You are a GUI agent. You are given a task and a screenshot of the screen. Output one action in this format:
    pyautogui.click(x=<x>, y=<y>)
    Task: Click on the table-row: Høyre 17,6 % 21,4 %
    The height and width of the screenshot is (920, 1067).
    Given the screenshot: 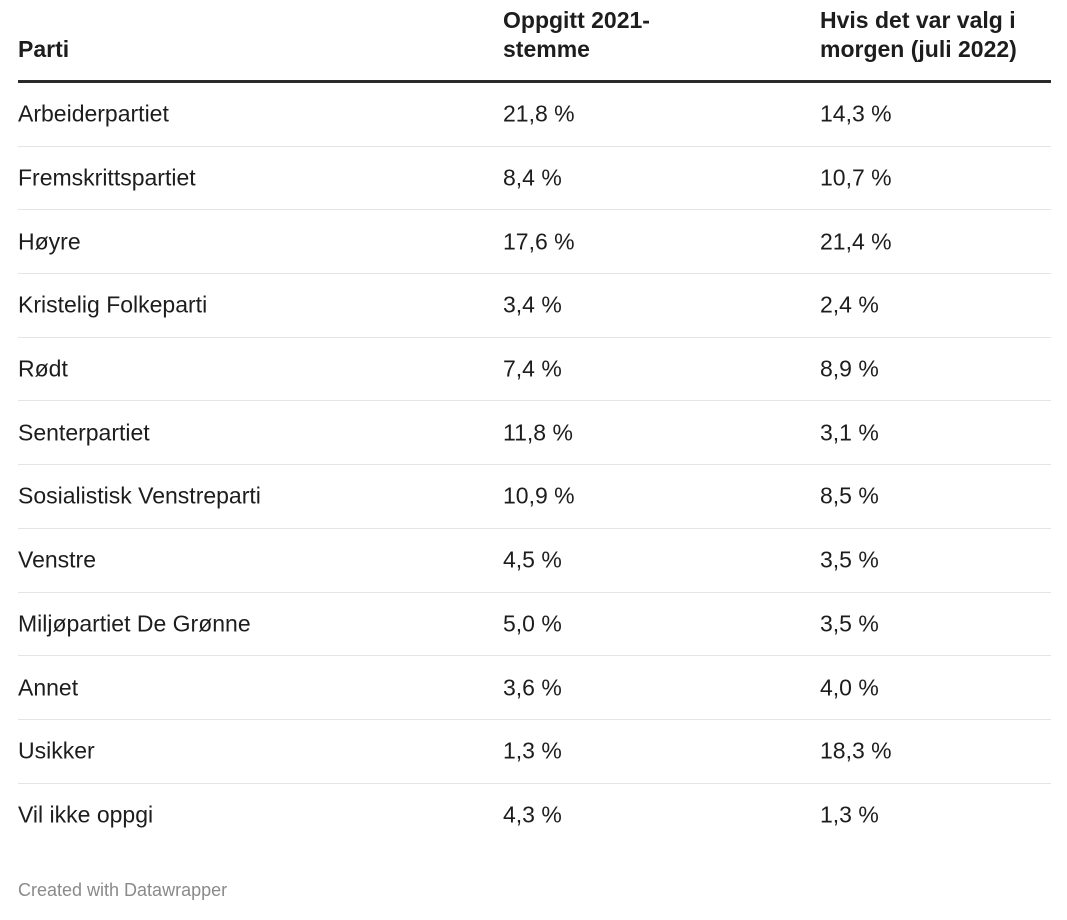 What is the action you would take?
    pyautogui.click(x=534, y=242)
    